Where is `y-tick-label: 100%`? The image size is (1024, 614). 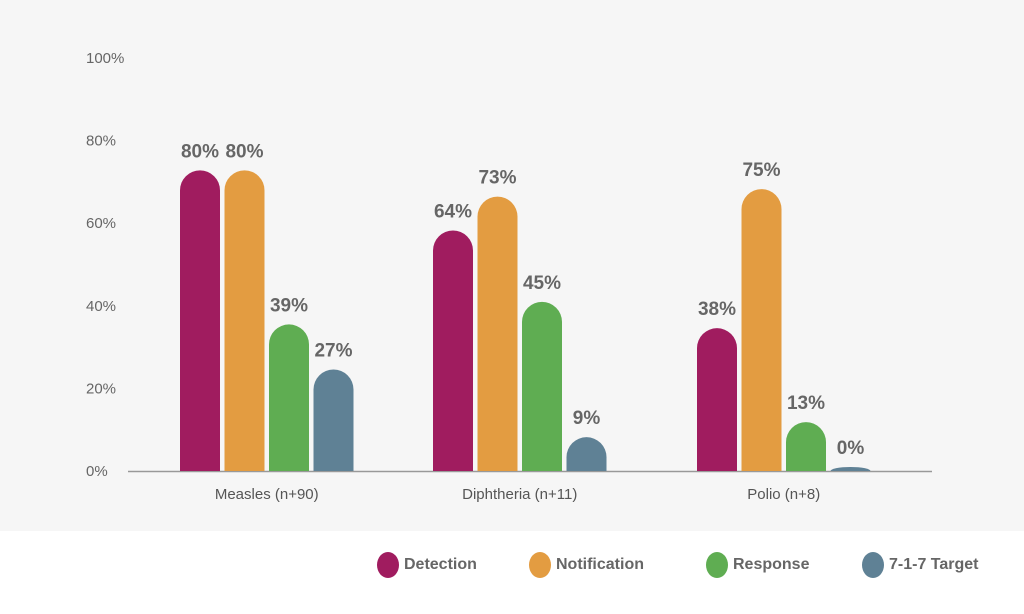
y-tick-label: 100% is located at coordinates (105, 58).